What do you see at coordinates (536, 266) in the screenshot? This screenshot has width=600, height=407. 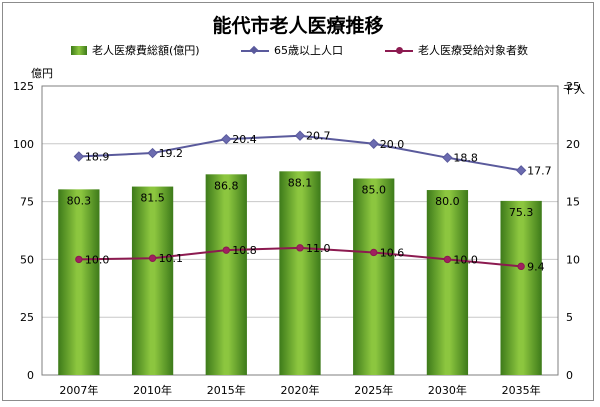 I see `recipients-value-label-6: 9.4` at bounding box center [536, 266].